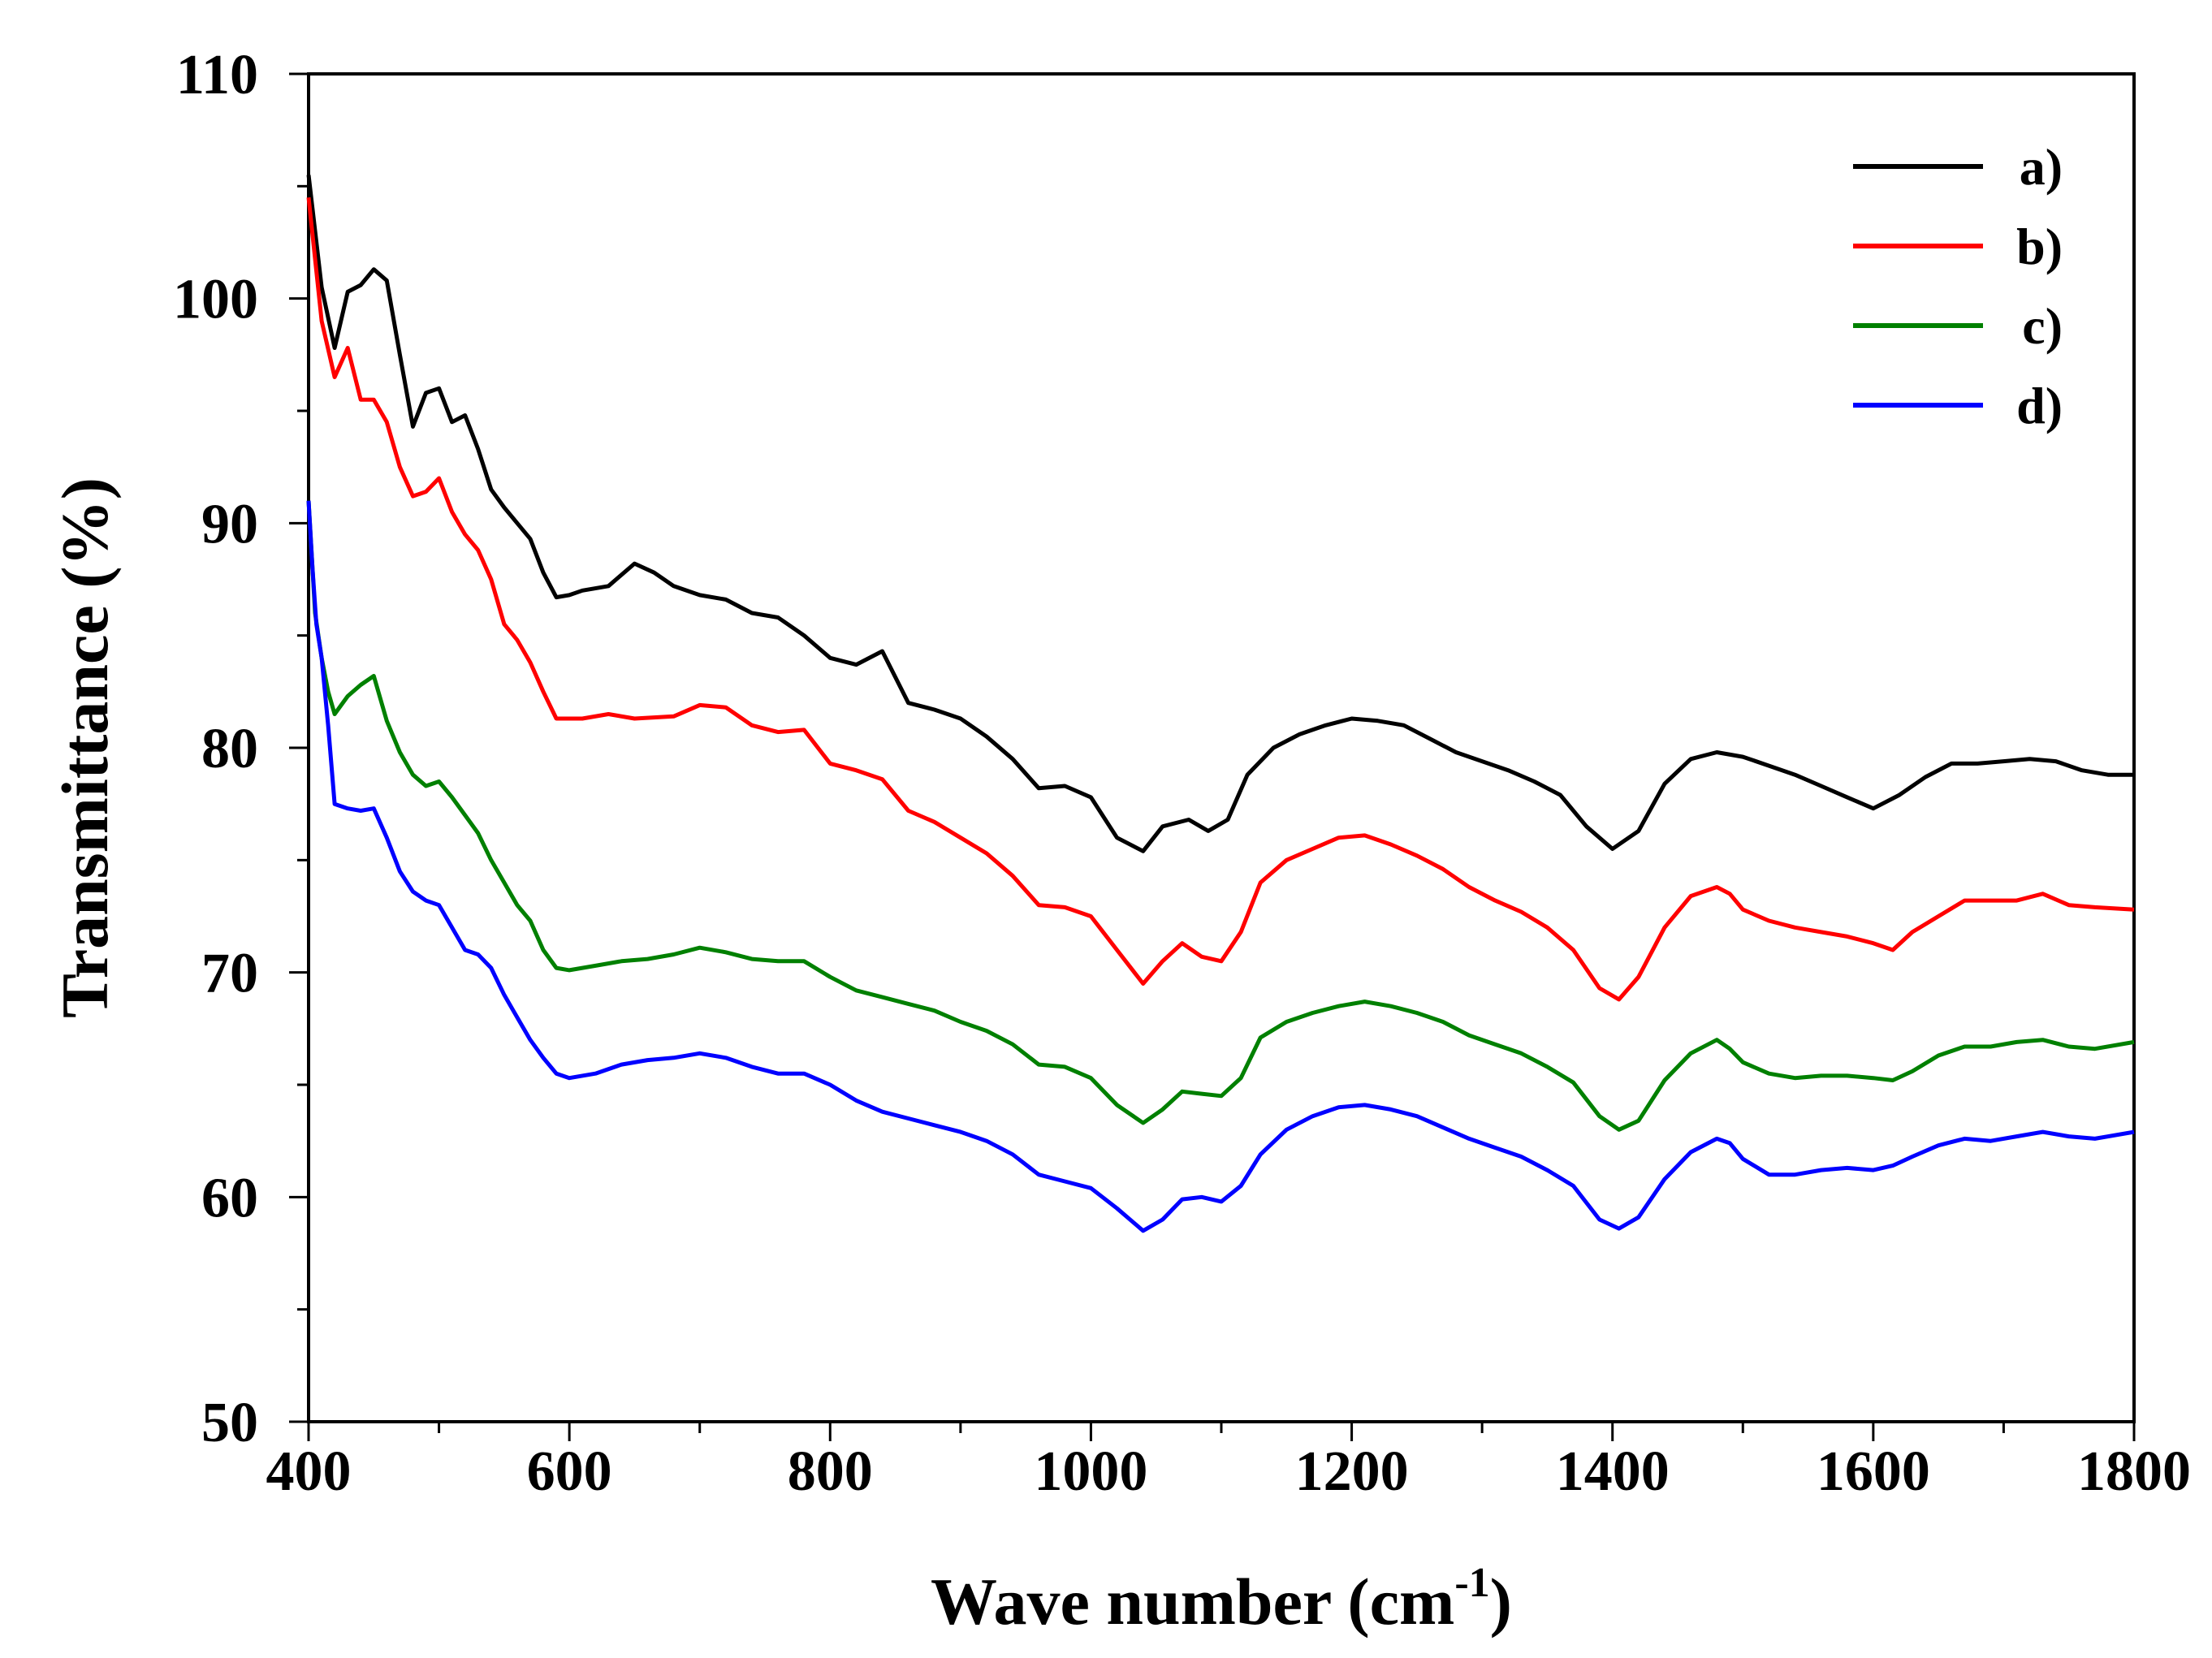 This screenshot has width=2212, height=1658. What do you see at coordinates (229, 1198) in the screenshot?
I see `y-tick-label: 60` at bounding box center [229, 1198].